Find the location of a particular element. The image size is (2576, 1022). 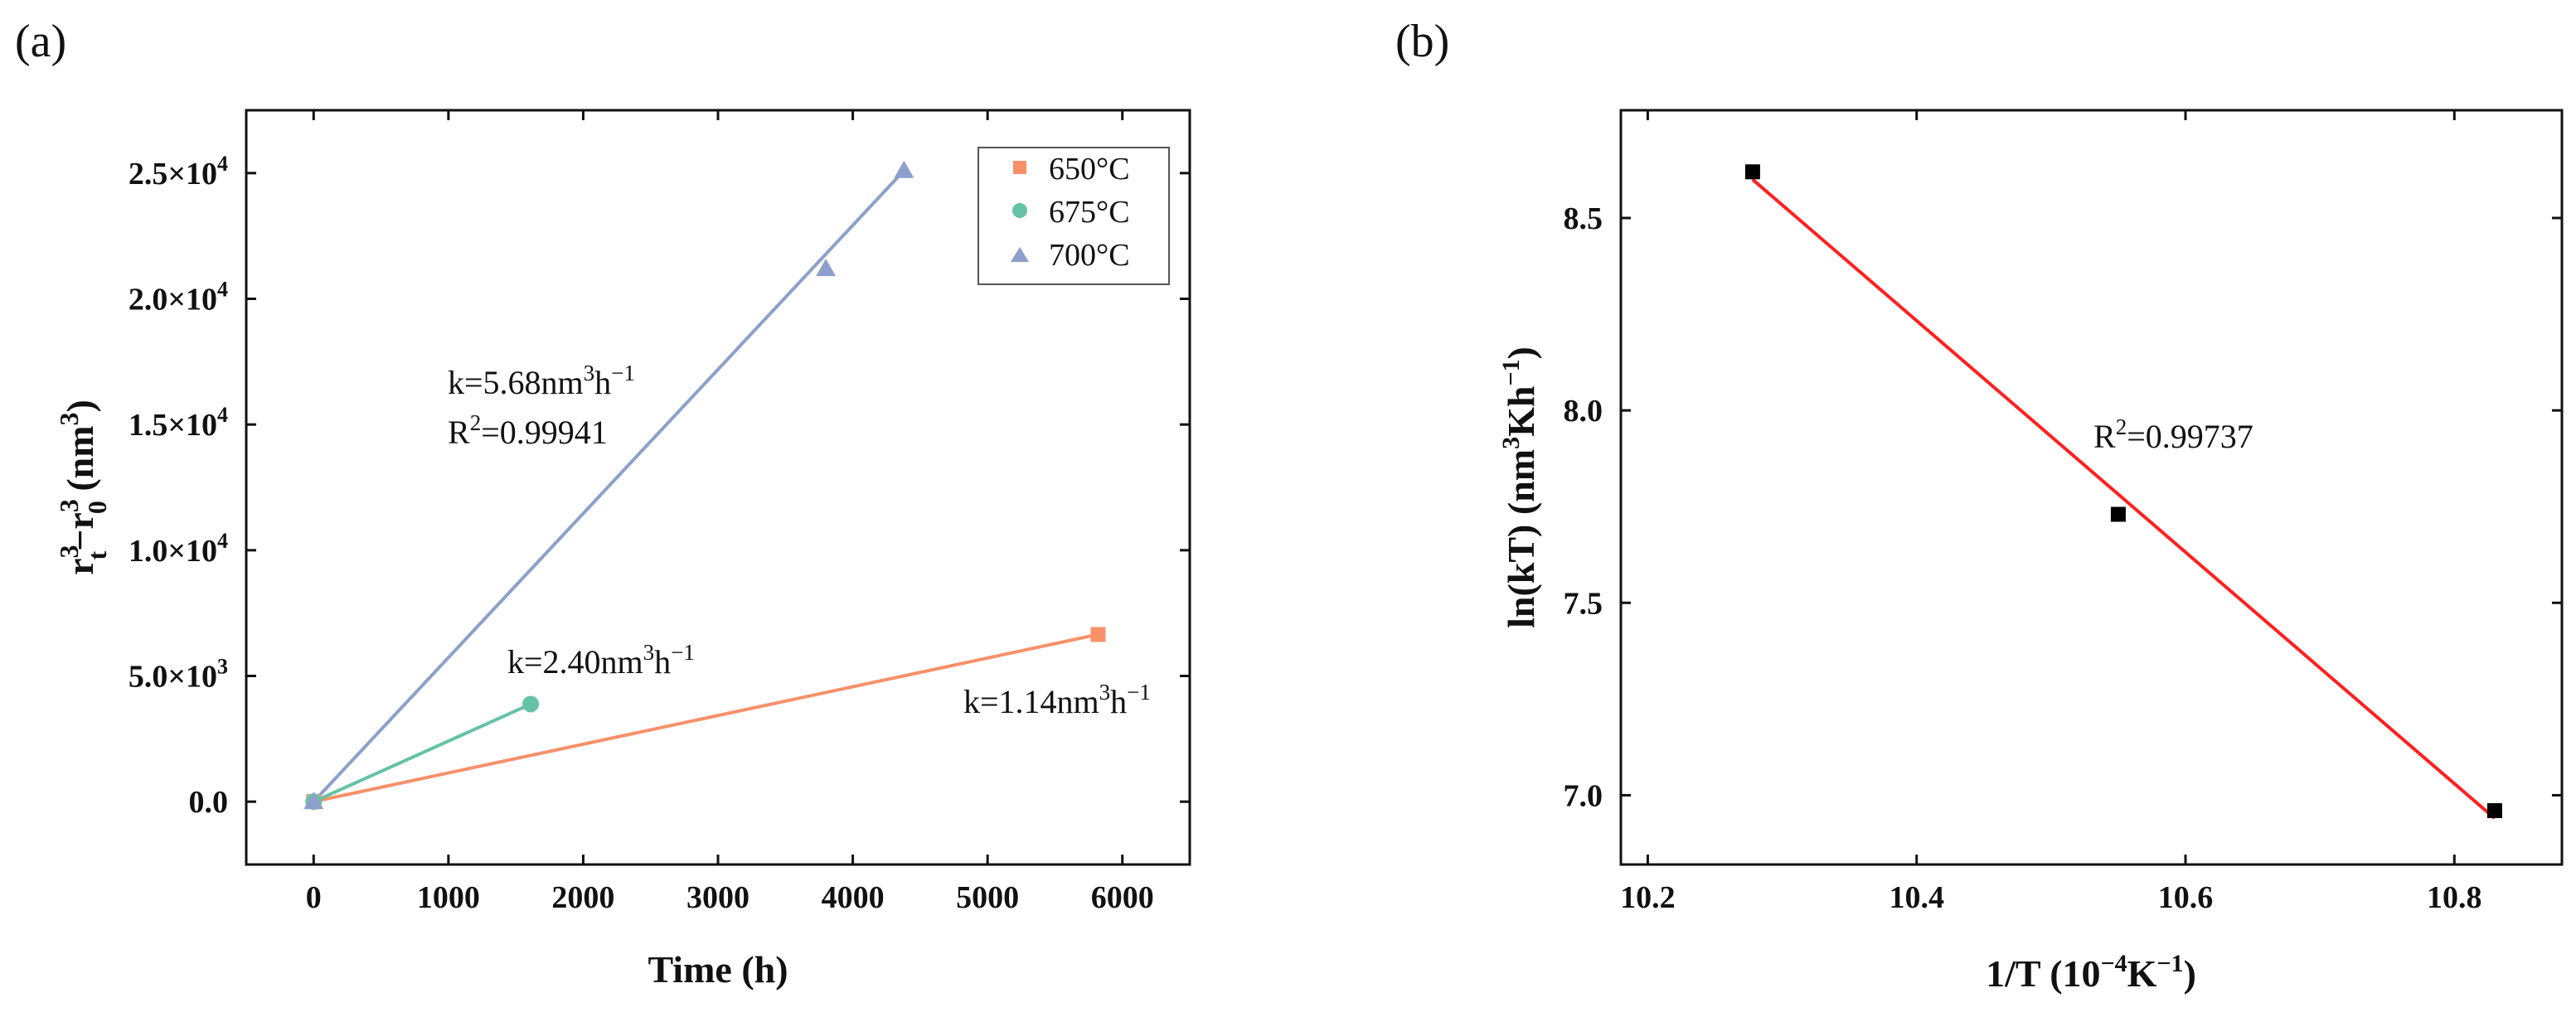

y-tick-label: 8.5 is located at coordinates (1583, 218).